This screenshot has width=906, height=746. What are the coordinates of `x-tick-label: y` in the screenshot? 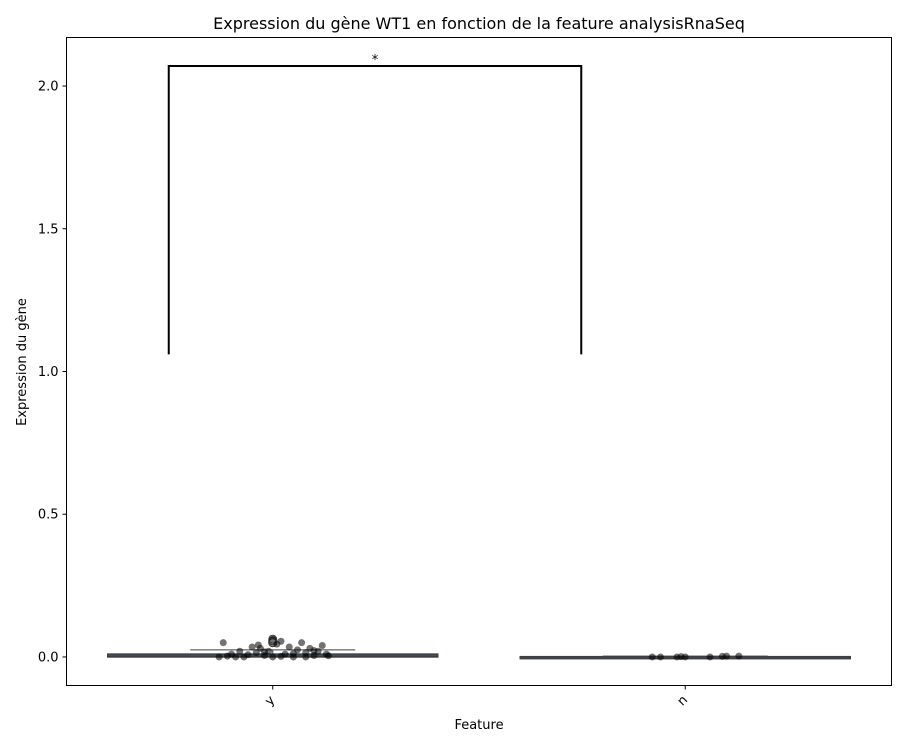 It's located at (270, 701).